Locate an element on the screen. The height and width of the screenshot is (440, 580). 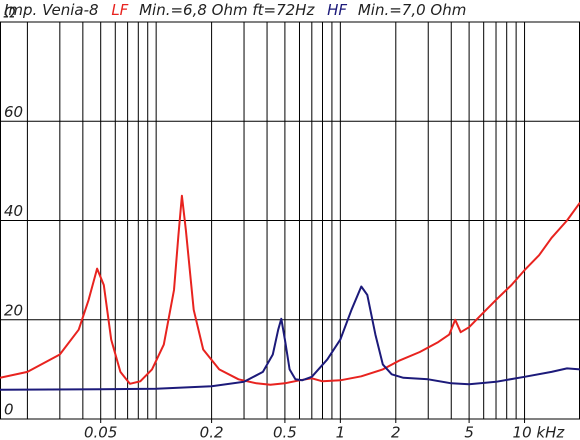
annotation: Min.=6,8 Ohm ft=72Hz is located at coordinates (227, 10).